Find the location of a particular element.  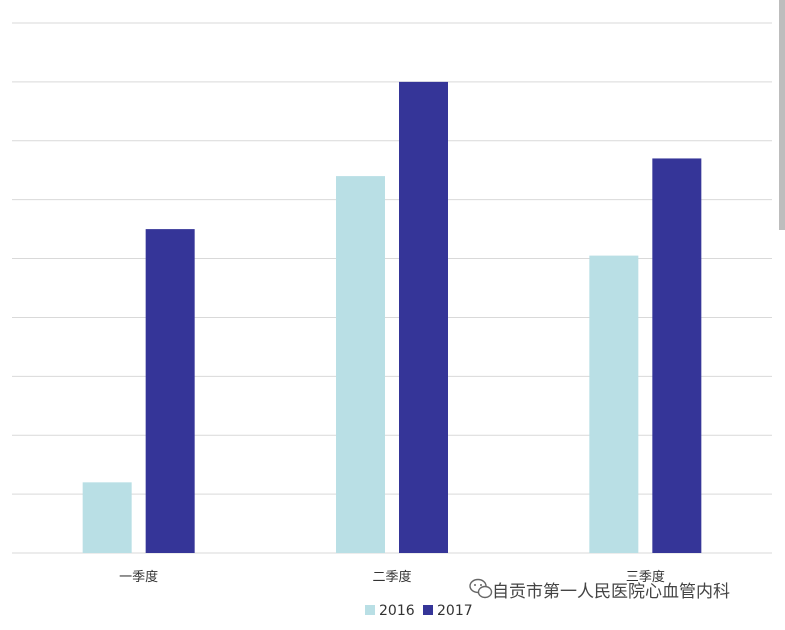

legend: 2016 2017 is located at coordinates (419, 611).